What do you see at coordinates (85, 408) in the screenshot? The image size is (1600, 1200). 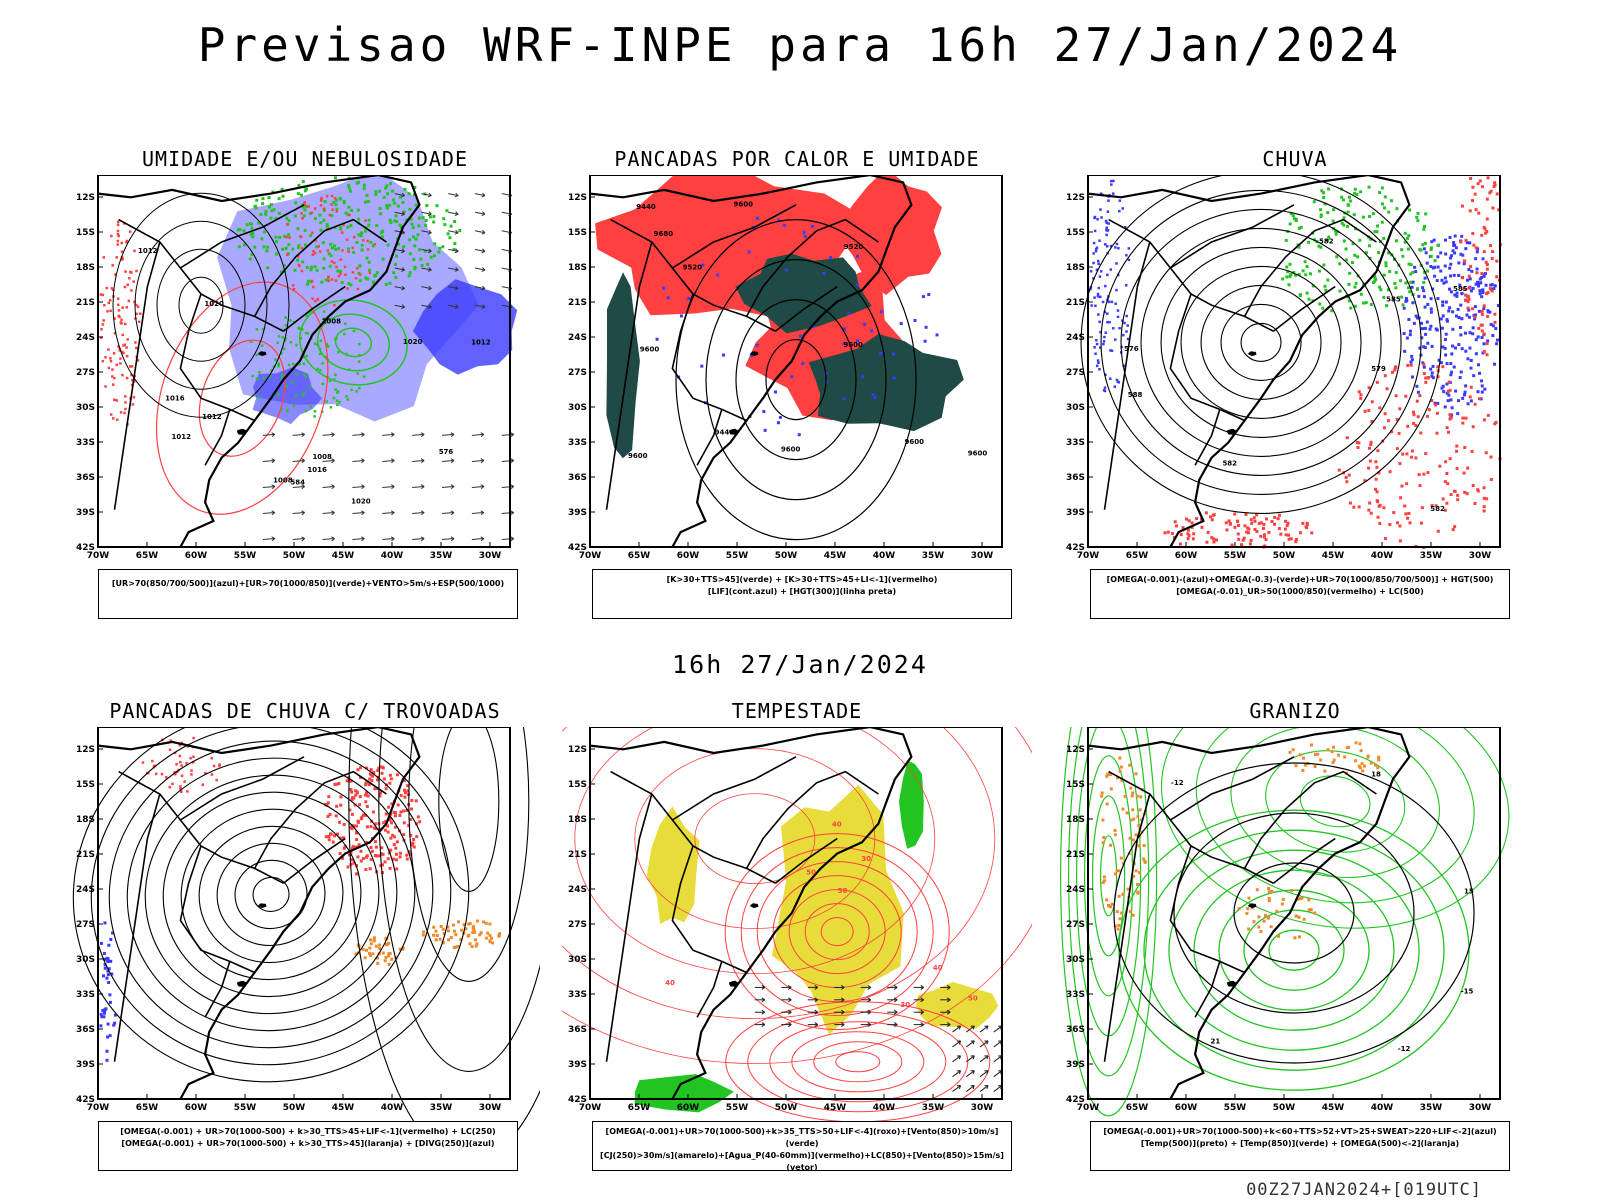 I see `lat-label: 30S` at bounding box center [85, 408].